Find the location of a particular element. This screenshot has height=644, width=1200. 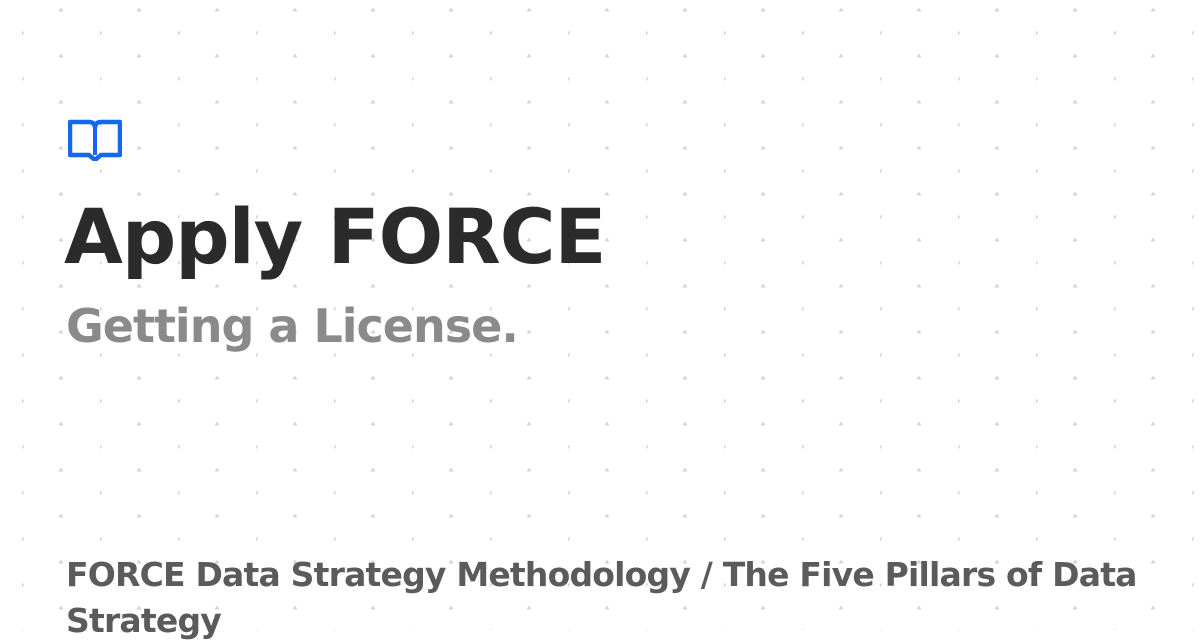

open-book-icon is located at coordinates (95, 140).